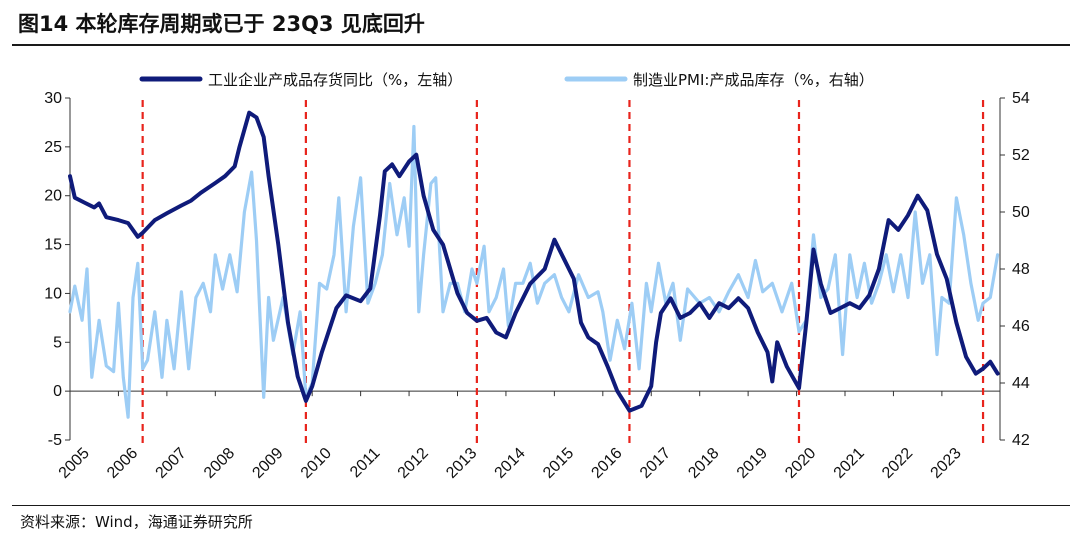 The width and height of the screenshot is (1080, 543). Describe the element at coordinates (53, 196) in the screenshot. I see `left-tick-label: 20` at that location.